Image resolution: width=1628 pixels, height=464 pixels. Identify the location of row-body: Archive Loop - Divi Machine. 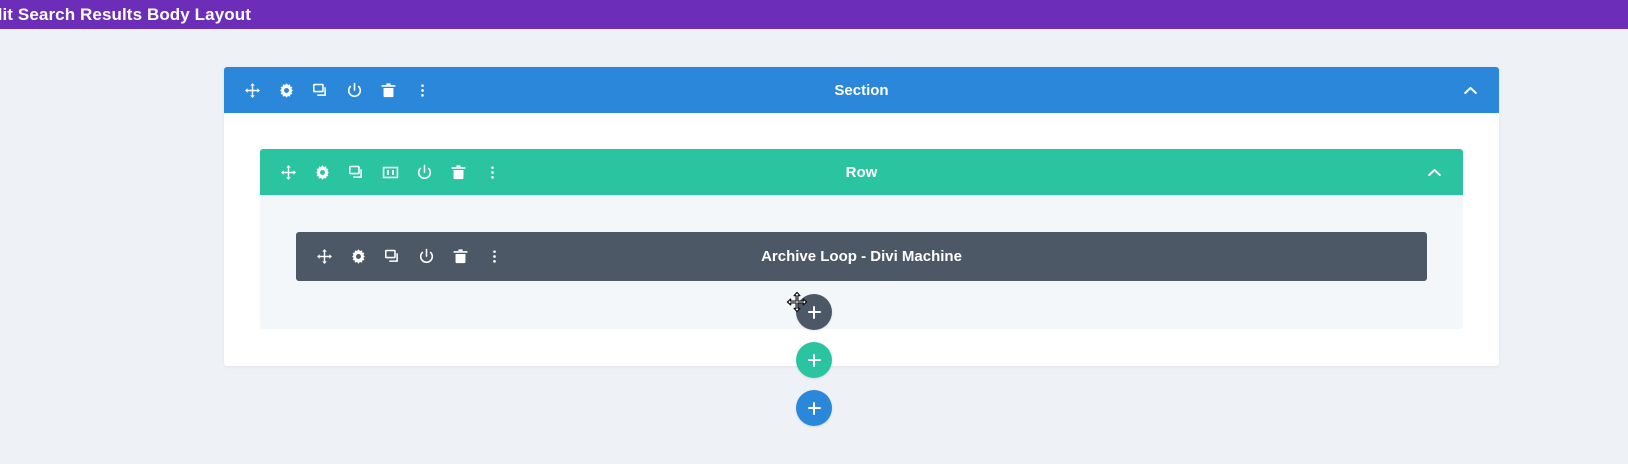
(861, 238).